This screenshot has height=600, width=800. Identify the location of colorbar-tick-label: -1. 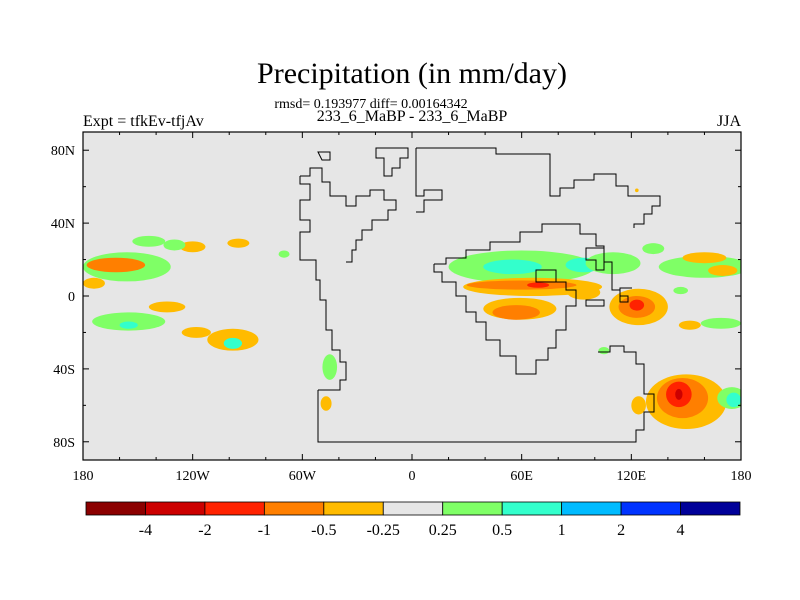
(264, 530).